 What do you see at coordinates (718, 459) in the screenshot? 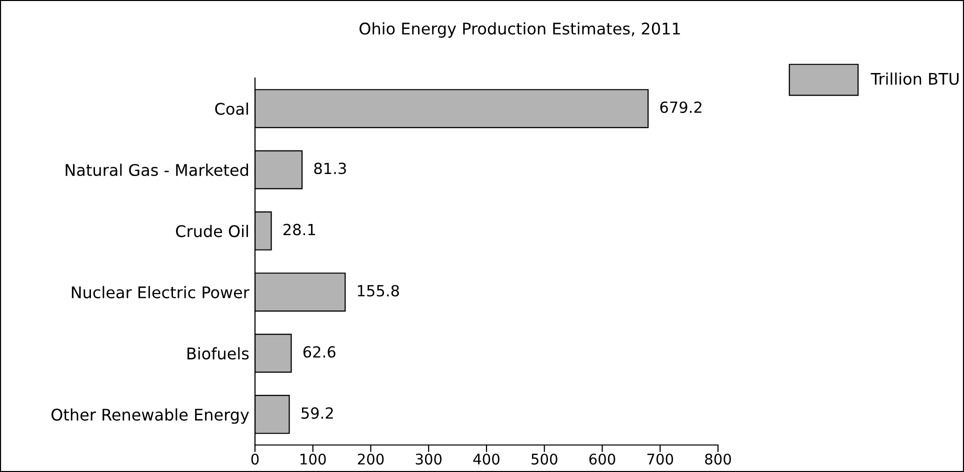
I see `x-tick-label: 800` at bounding box center [718, 459].